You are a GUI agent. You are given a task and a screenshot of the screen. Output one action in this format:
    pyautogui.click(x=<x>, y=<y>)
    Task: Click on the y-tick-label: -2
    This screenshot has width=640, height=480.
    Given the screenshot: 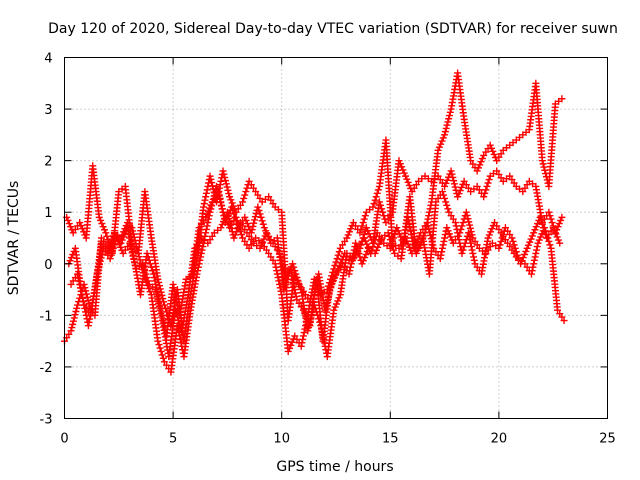 What is the action you would take?
    pyautogui.click(x=46, y=368)
    